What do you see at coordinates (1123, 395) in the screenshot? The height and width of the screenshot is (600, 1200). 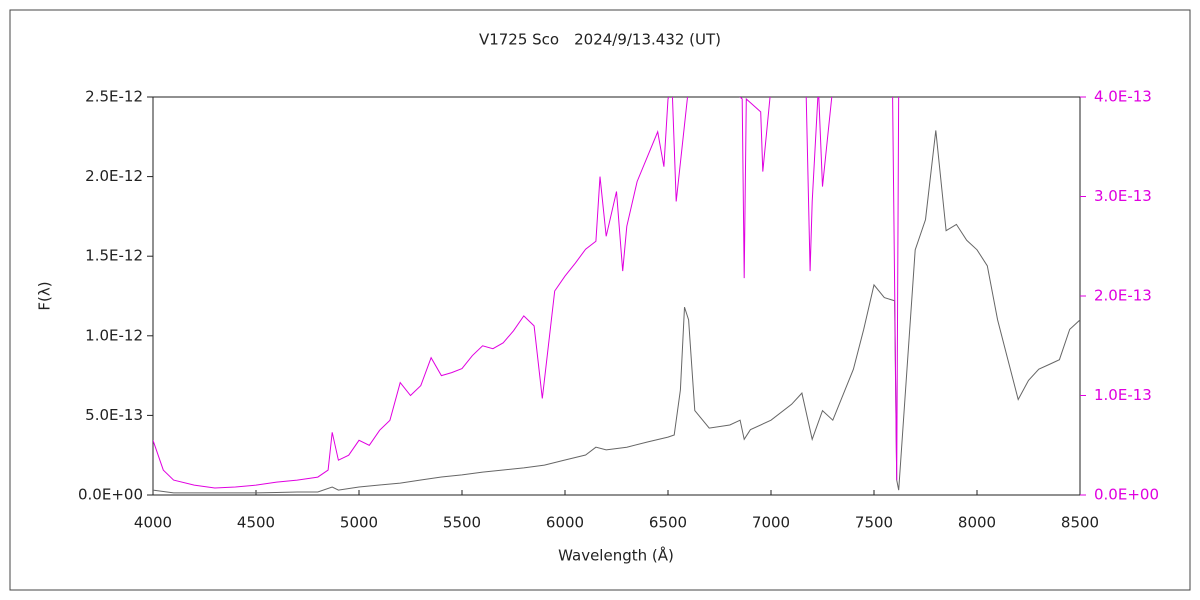 I see `y2-tick-label: 1.0E-13` at bounding box center [1123, 395].